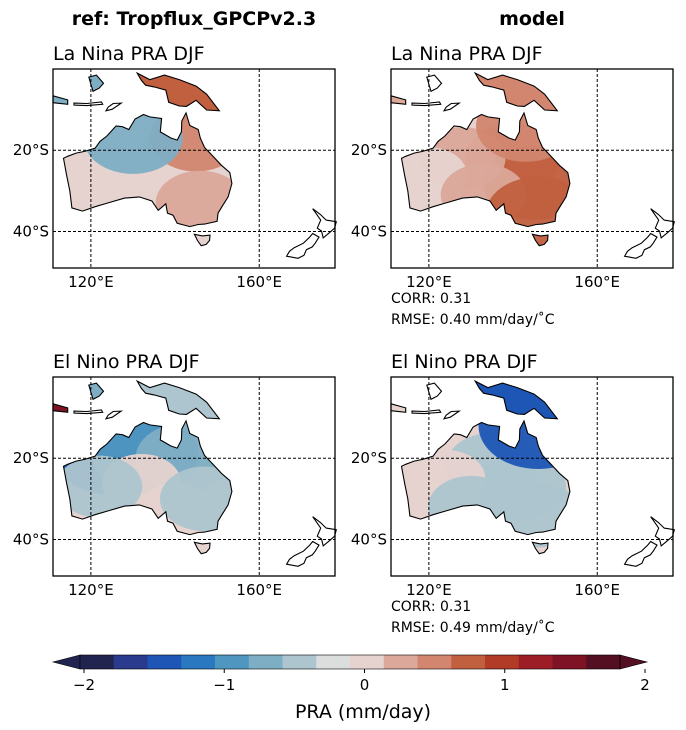 The width and height of the screenshot is (686, 730). What do you see at coordinates (365, 685) in the screenshot?
I see `colorbar-tick-label: 0` at bounding box center [365, 685].